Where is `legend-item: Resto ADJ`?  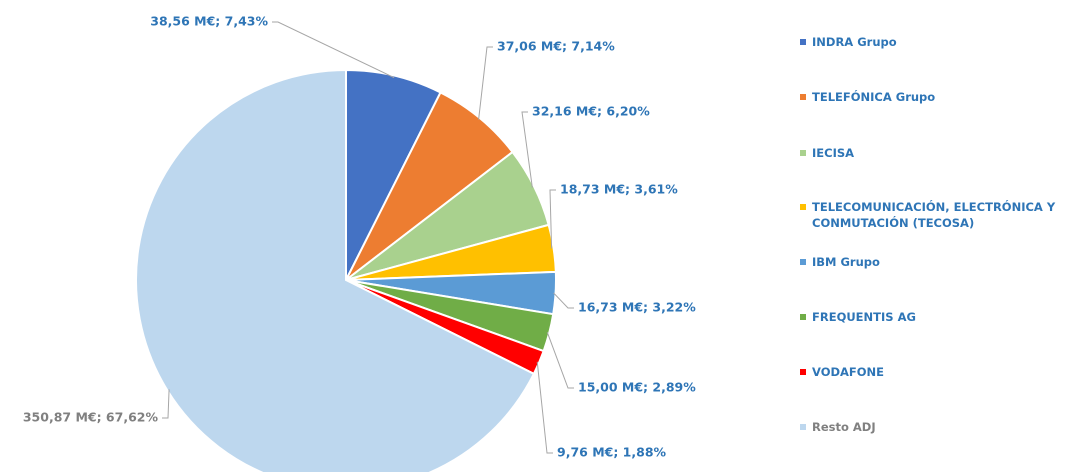 legend-item: Resto ADJ is located at coordinates (935, 427).